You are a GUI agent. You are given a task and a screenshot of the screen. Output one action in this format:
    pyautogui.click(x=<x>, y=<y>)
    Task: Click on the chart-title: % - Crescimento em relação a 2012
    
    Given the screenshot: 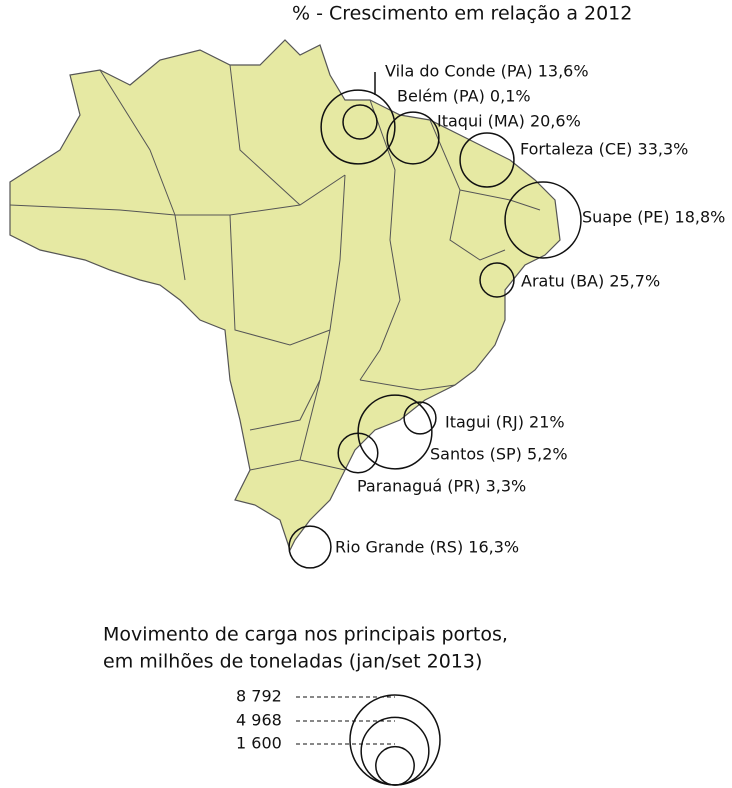 What is the action you would take?
    pyautogui.click(x=462, y=14)
    